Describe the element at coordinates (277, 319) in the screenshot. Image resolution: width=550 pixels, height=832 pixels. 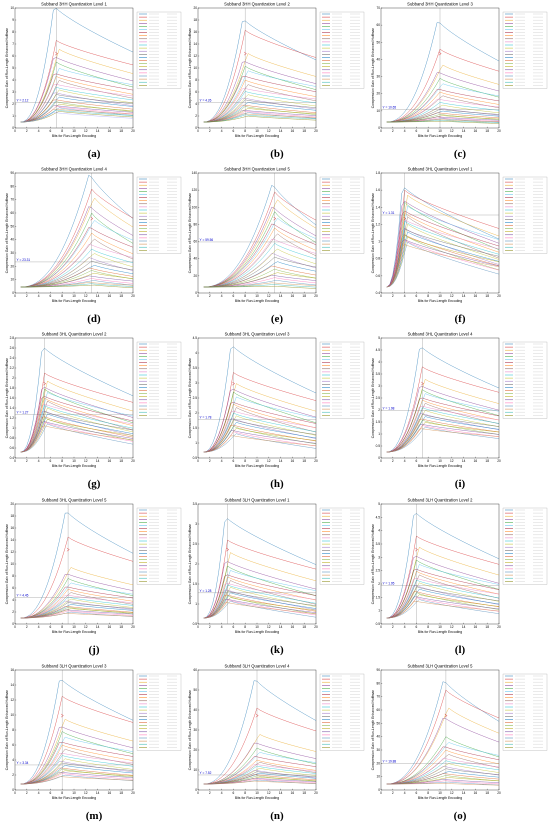
I see `panel-label: (e)` at that location.